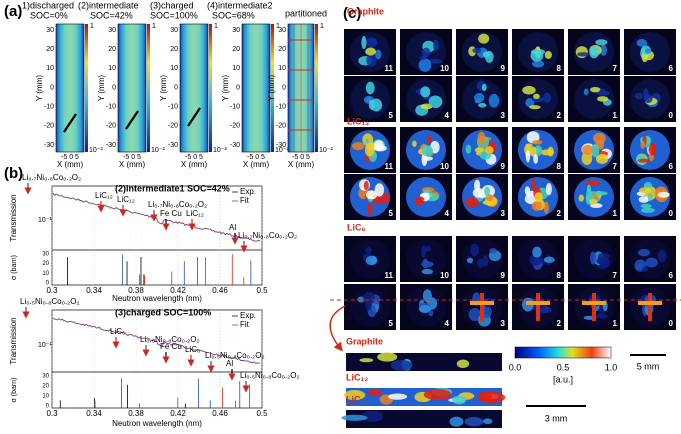 This screenshot has width=681, height=434. I want to click on slice-number: 1, so click(615, 213).